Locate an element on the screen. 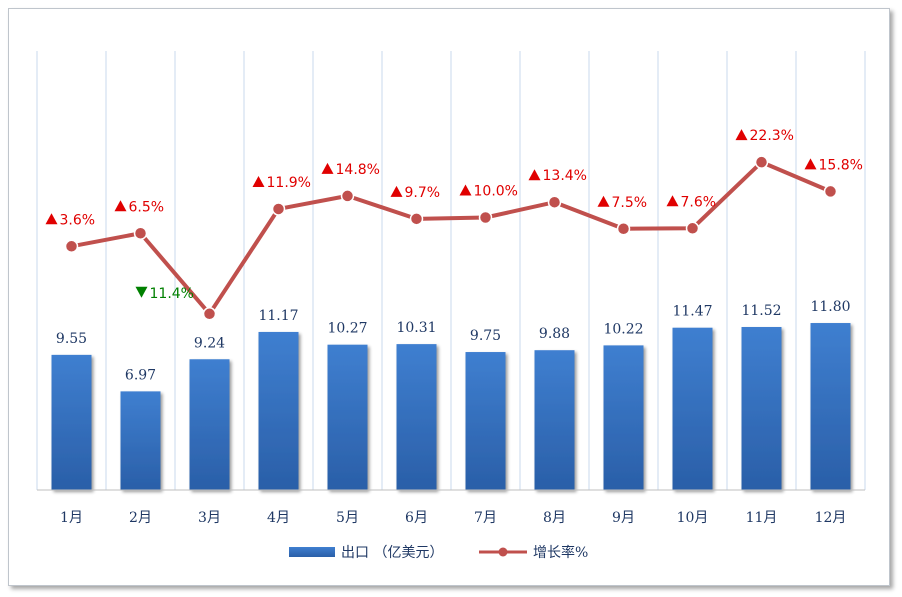 This screenshot has height=597, width=902. growth-rate-label: 9.7% is located at coordinates (423, 193).